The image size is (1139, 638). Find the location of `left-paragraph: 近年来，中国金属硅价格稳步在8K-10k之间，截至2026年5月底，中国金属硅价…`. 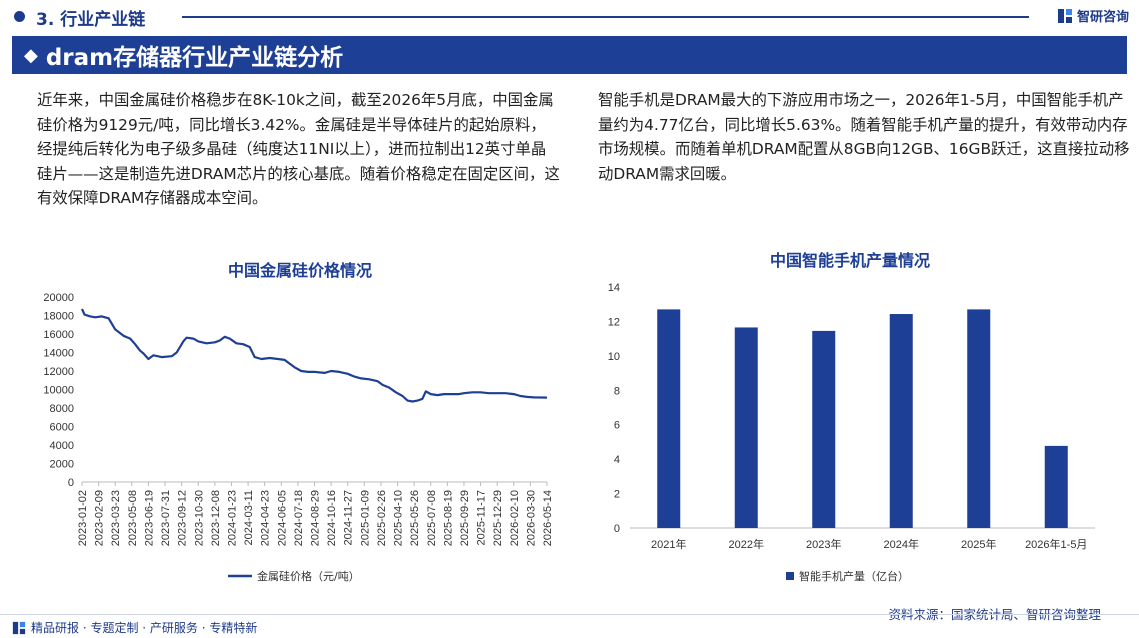

left-paragraph: 近年来，中国金属硅价格稳步在8K-10k之间，截至2026年5月底，中国金属硅价… is located at coordinates (298, 149).